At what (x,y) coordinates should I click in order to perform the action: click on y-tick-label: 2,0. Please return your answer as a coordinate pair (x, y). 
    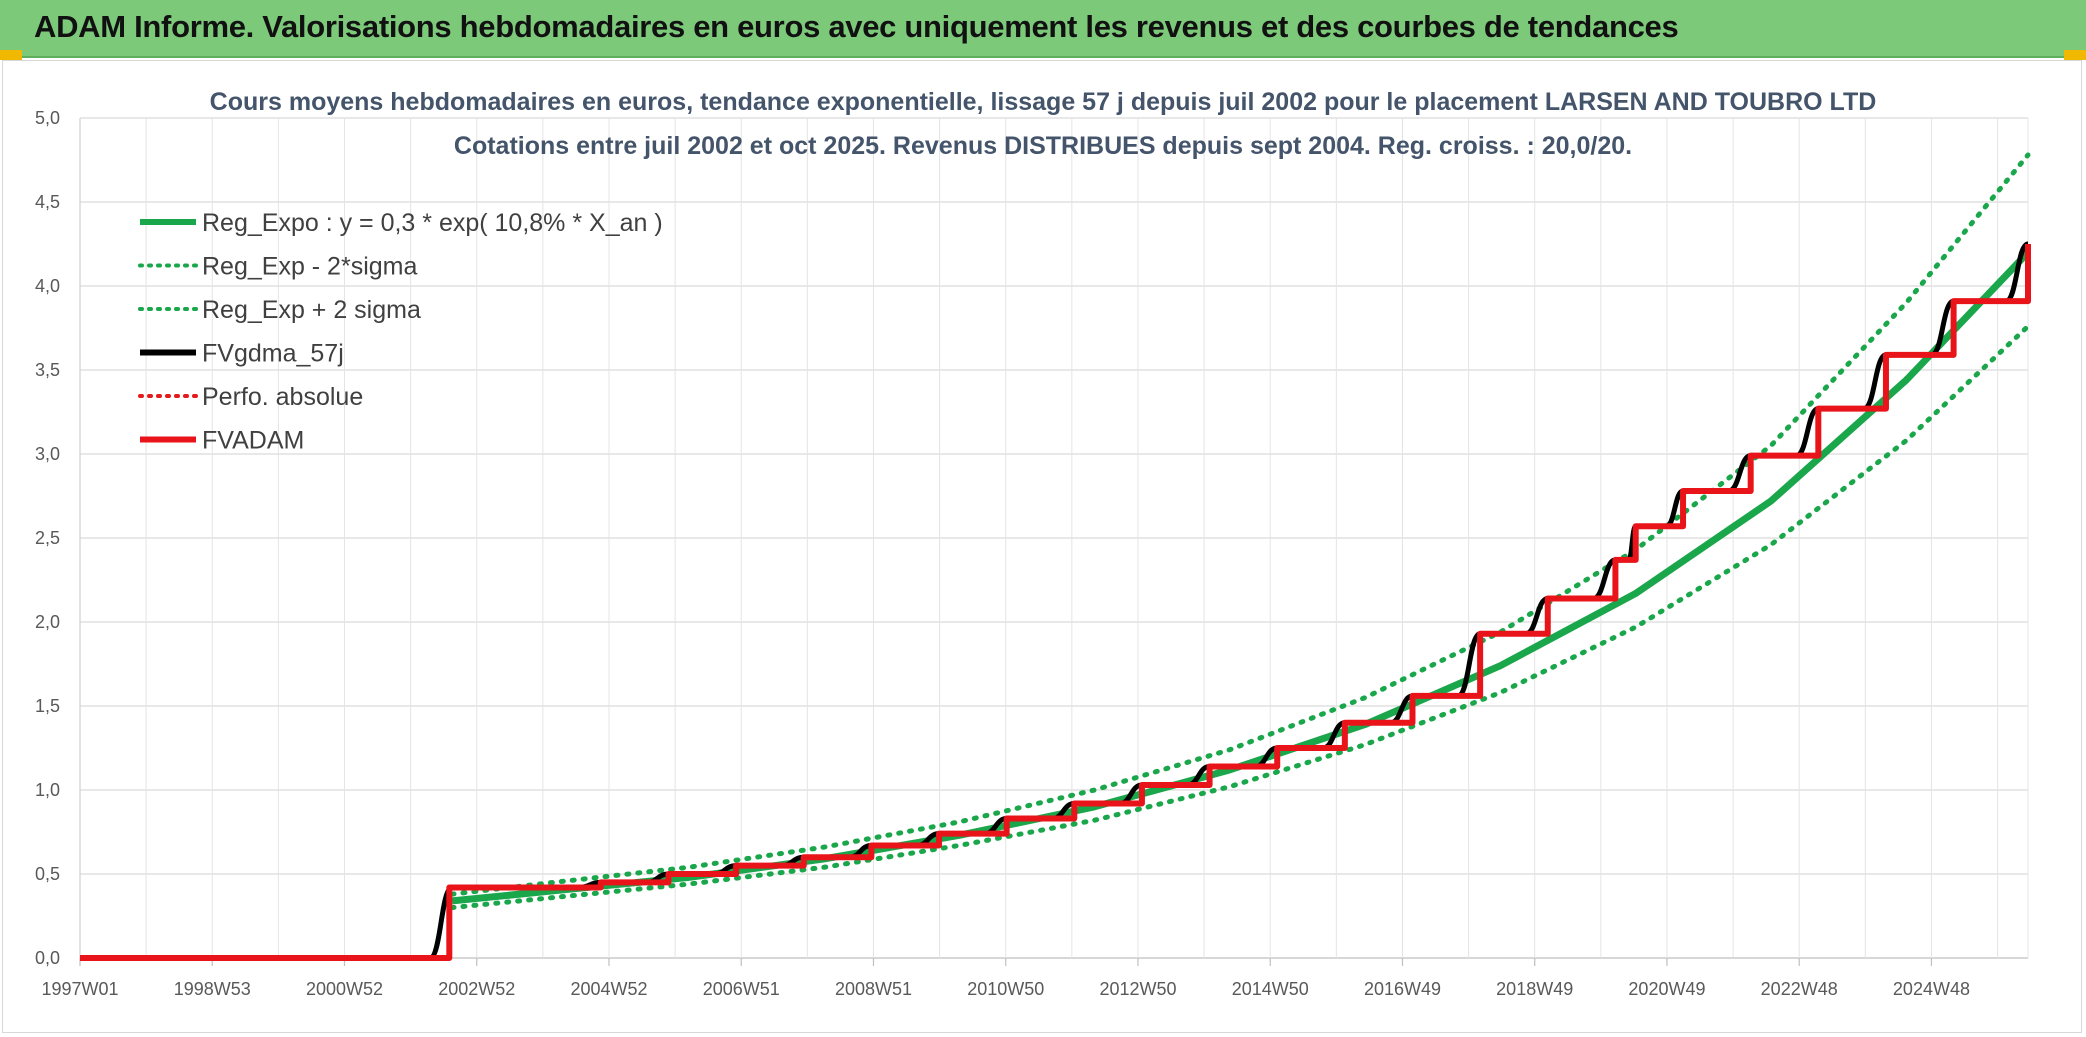
    Looking at the image, I should click on (47, 622).